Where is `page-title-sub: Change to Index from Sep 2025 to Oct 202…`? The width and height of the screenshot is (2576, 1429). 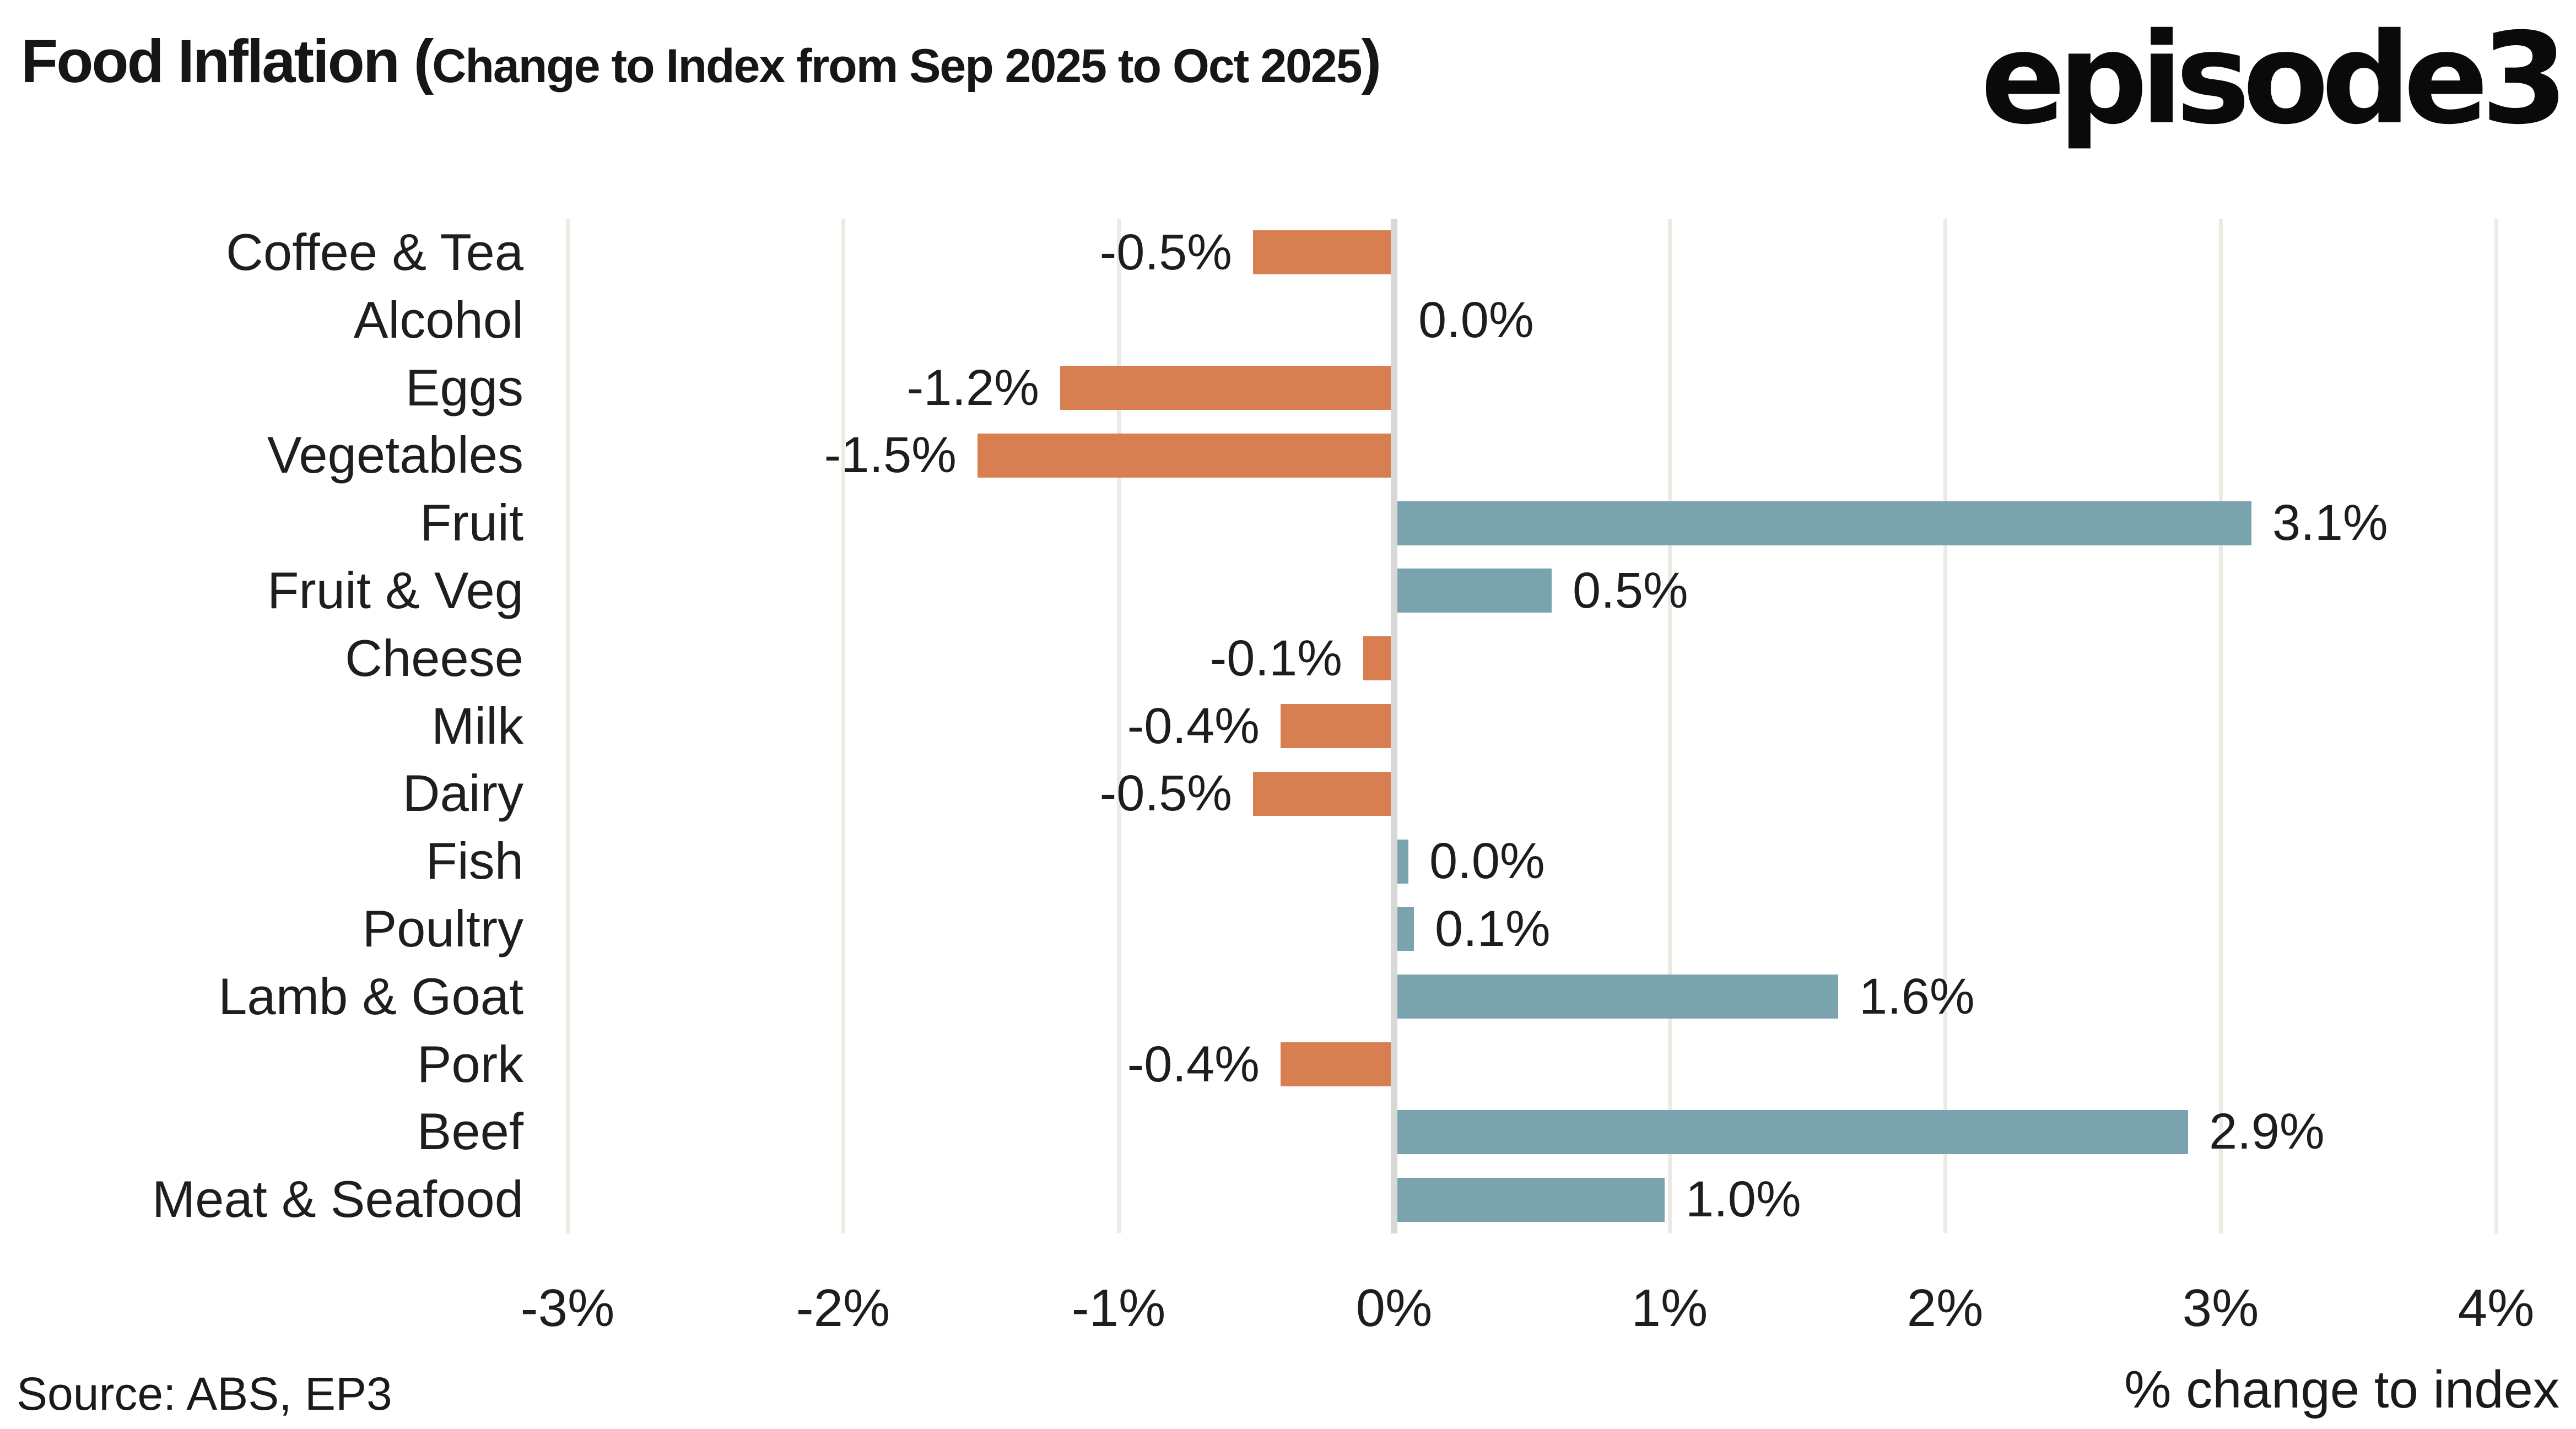
page-title-sub: Change to Index from Sep 2025 to Oct 202… is located at coordinates (897, 66).